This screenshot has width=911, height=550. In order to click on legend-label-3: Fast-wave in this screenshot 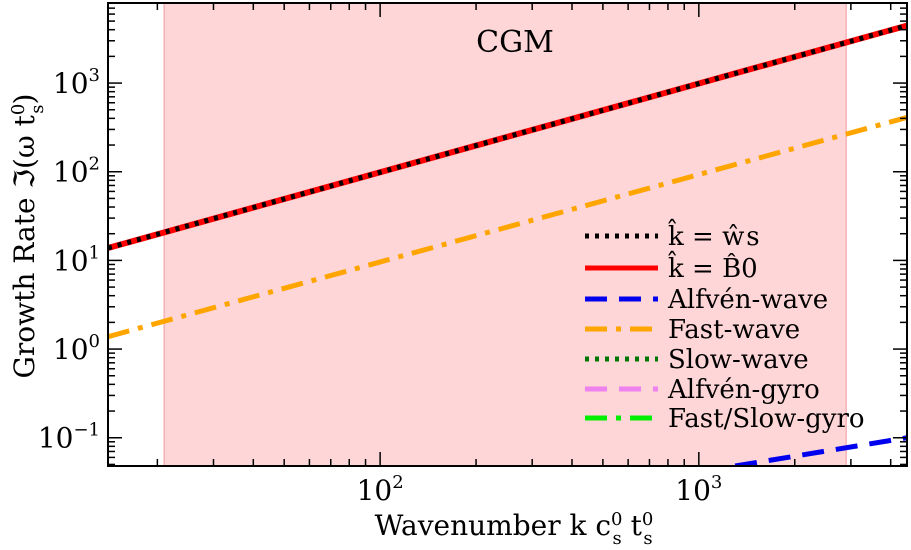, I will do `click(734, 330)`.